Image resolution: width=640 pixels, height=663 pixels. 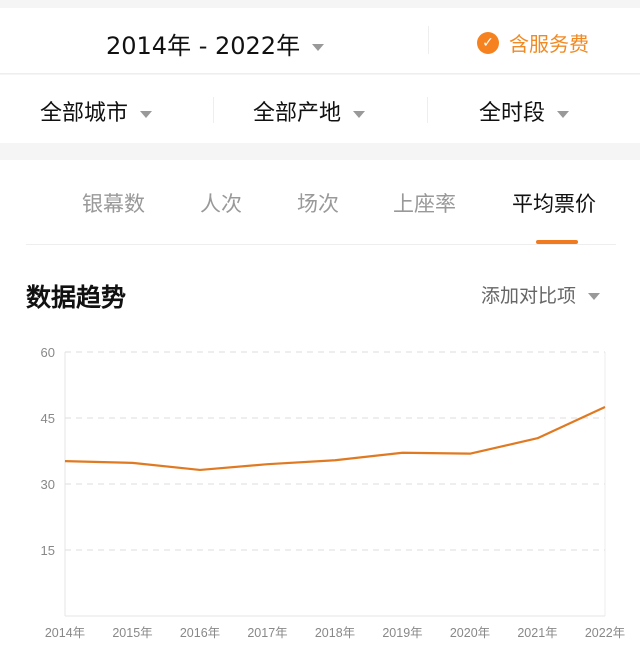 I want to click on x-tick-label: 2022年, so click(x=605, y=633).